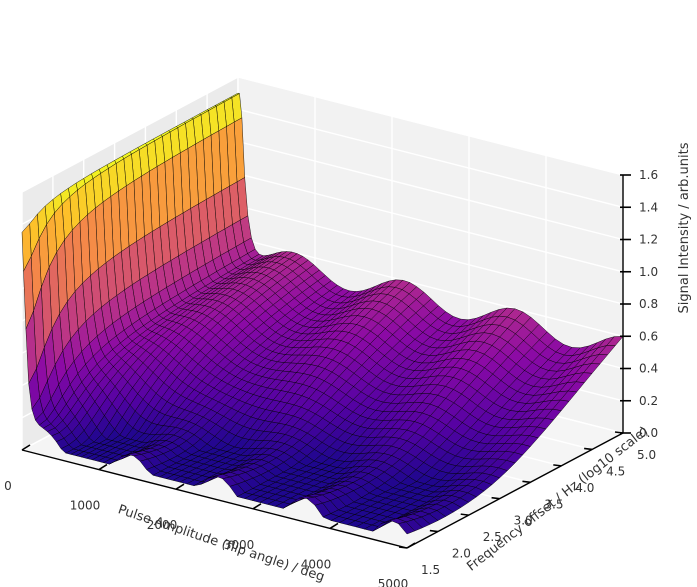  Describe the element at coordinates (648, 240) in the screenshot. I see `z-tick-label: 1.2` at that location.